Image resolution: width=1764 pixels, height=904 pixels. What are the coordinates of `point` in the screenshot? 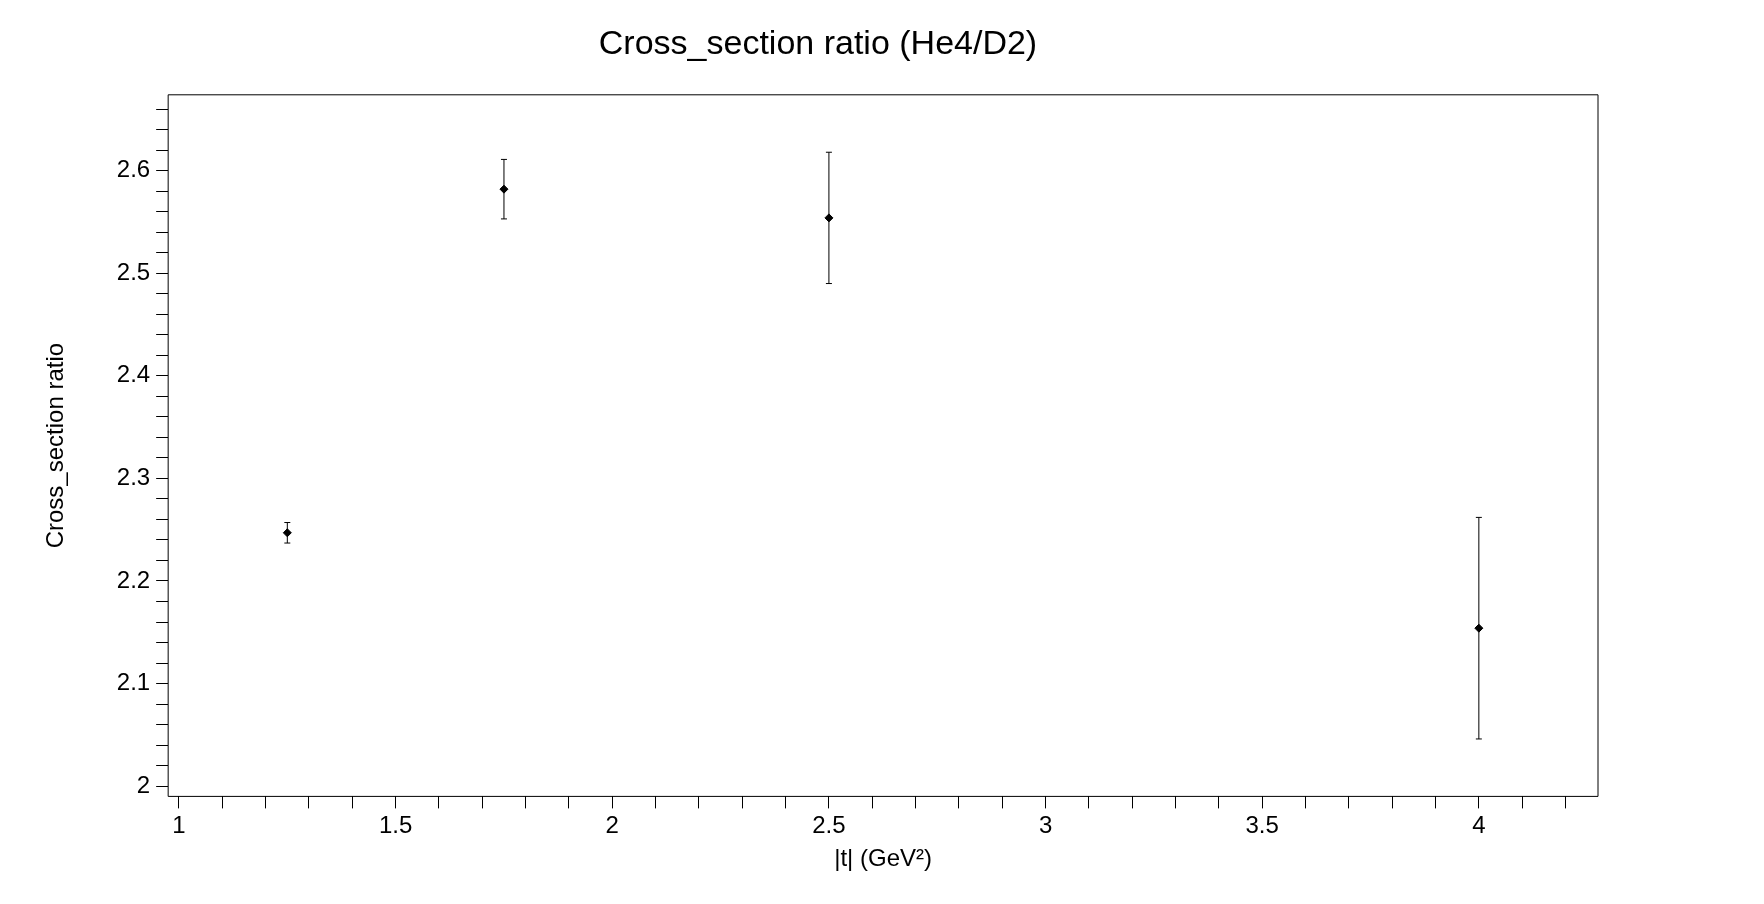 It's located at (287, 533).